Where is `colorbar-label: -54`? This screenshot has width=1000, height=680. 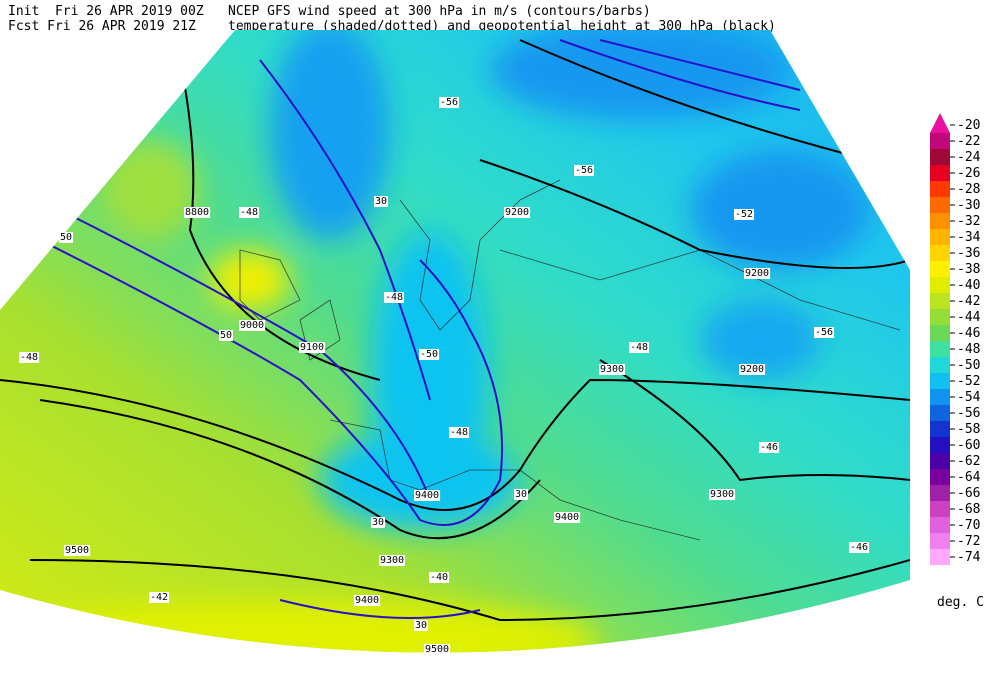 colorbar-label: -54 is located at coordinates (969, 397).